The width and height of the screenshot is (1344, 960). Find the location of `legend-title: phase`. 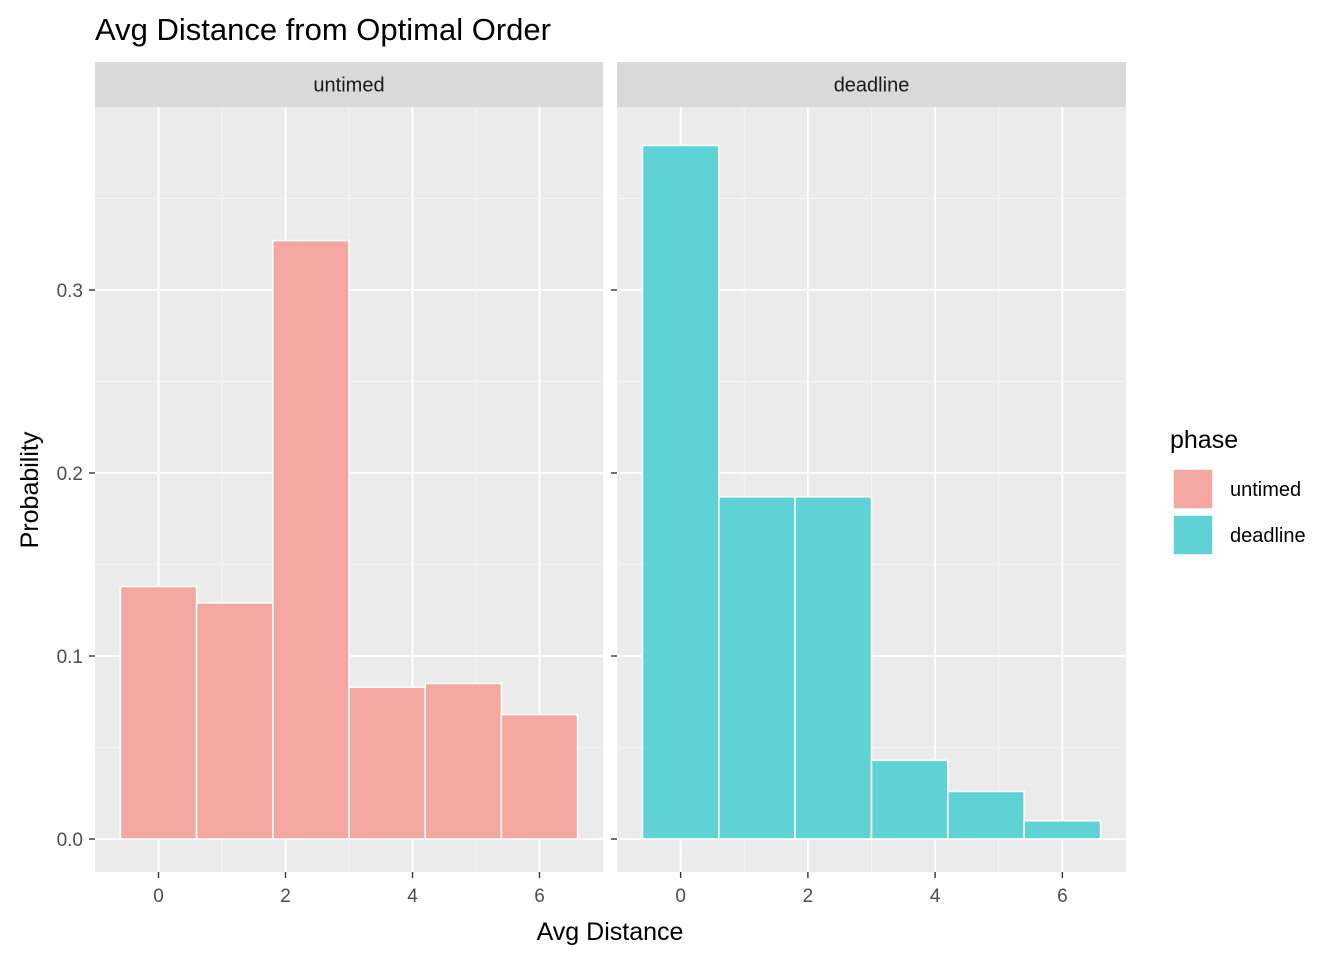

legend-title: phase is located at coordinates (1204, 440).